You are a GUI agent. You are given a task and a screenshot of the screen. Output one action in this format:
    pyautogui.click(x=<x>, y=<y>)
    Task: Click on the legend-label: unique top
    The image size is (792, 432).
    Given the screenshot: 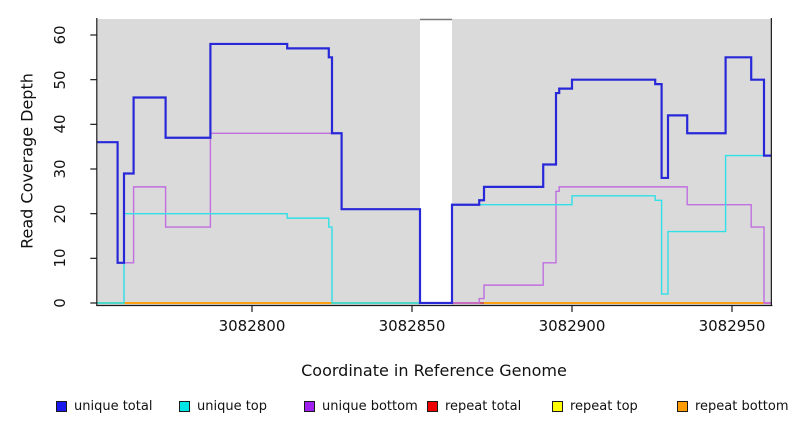 What is the action you would take?
    pyautogui.click(x=232, y=406)
    